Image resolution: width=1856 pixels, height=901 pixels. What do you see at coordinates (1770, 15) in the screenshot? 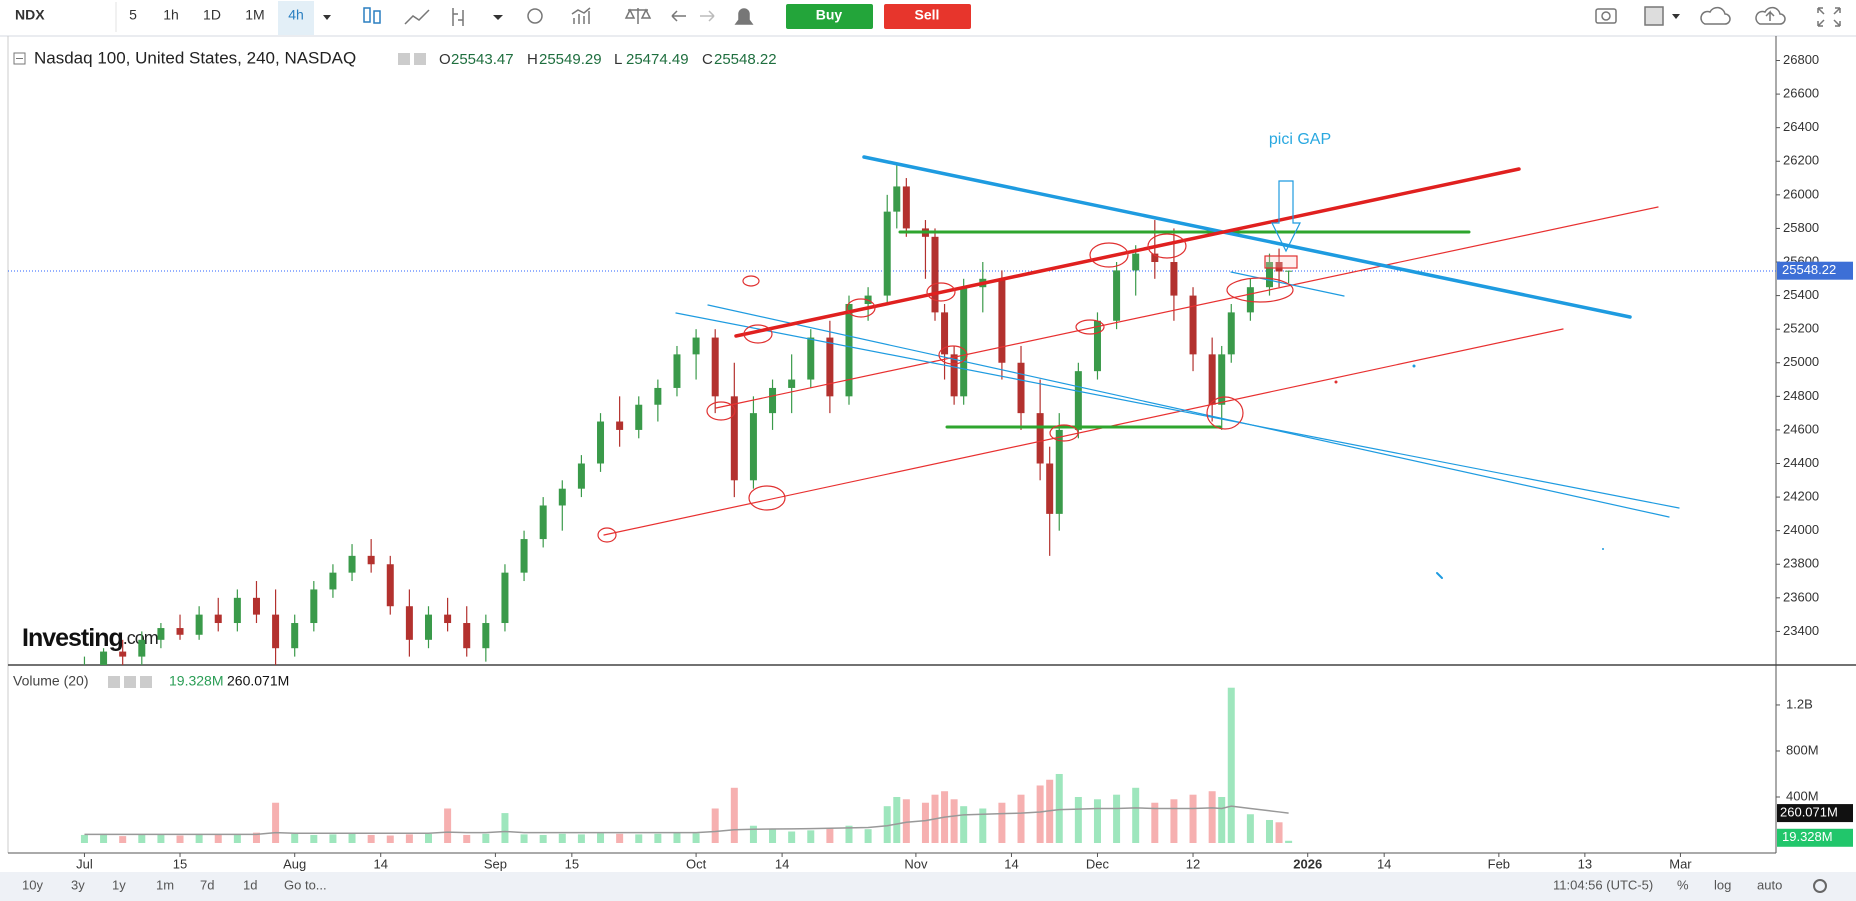
I see `cloud-save-icon` at bounding box center [1770, 15].